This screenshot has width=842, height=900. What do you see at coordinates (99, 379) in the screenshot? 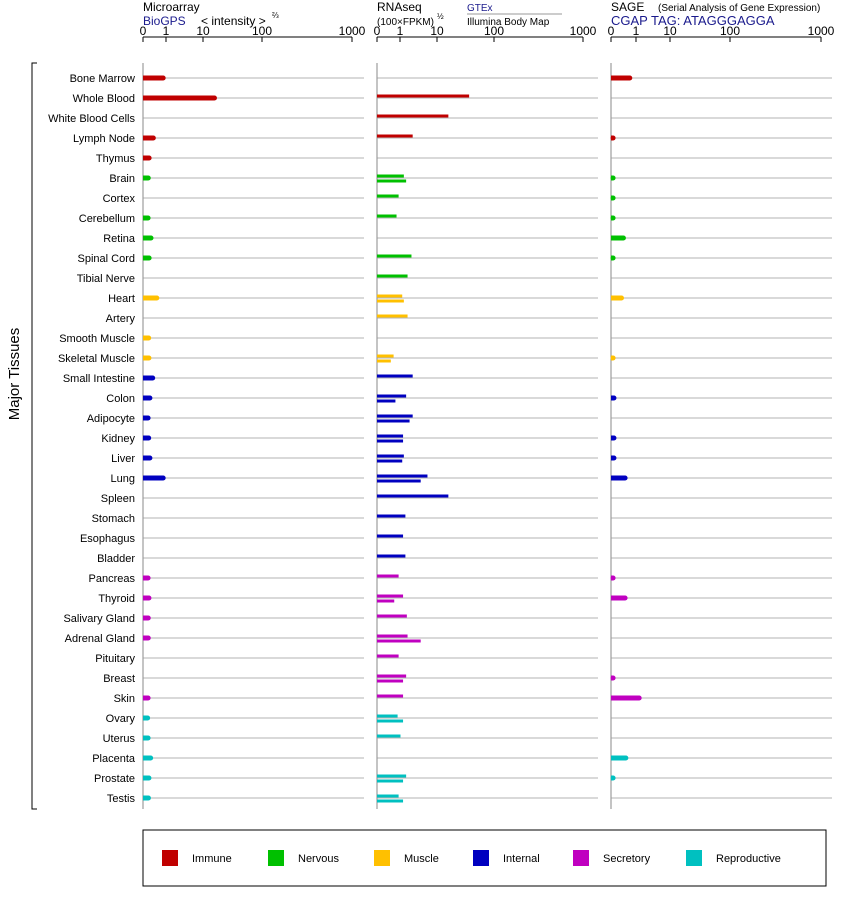
I see `tissue-label: Small Intestine` at bounding box center [99, 379].